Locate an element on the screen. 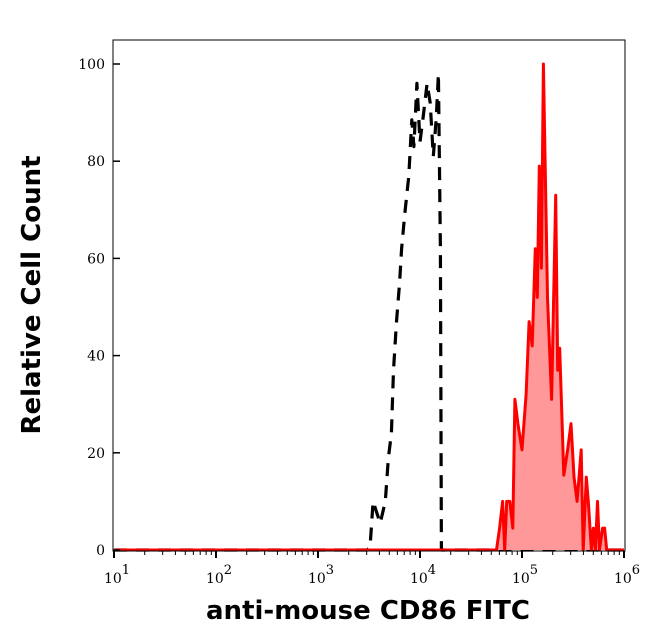 This screenshot has width=646, height=641. y-tick-label: 80 is located at coordinates (96, 162).